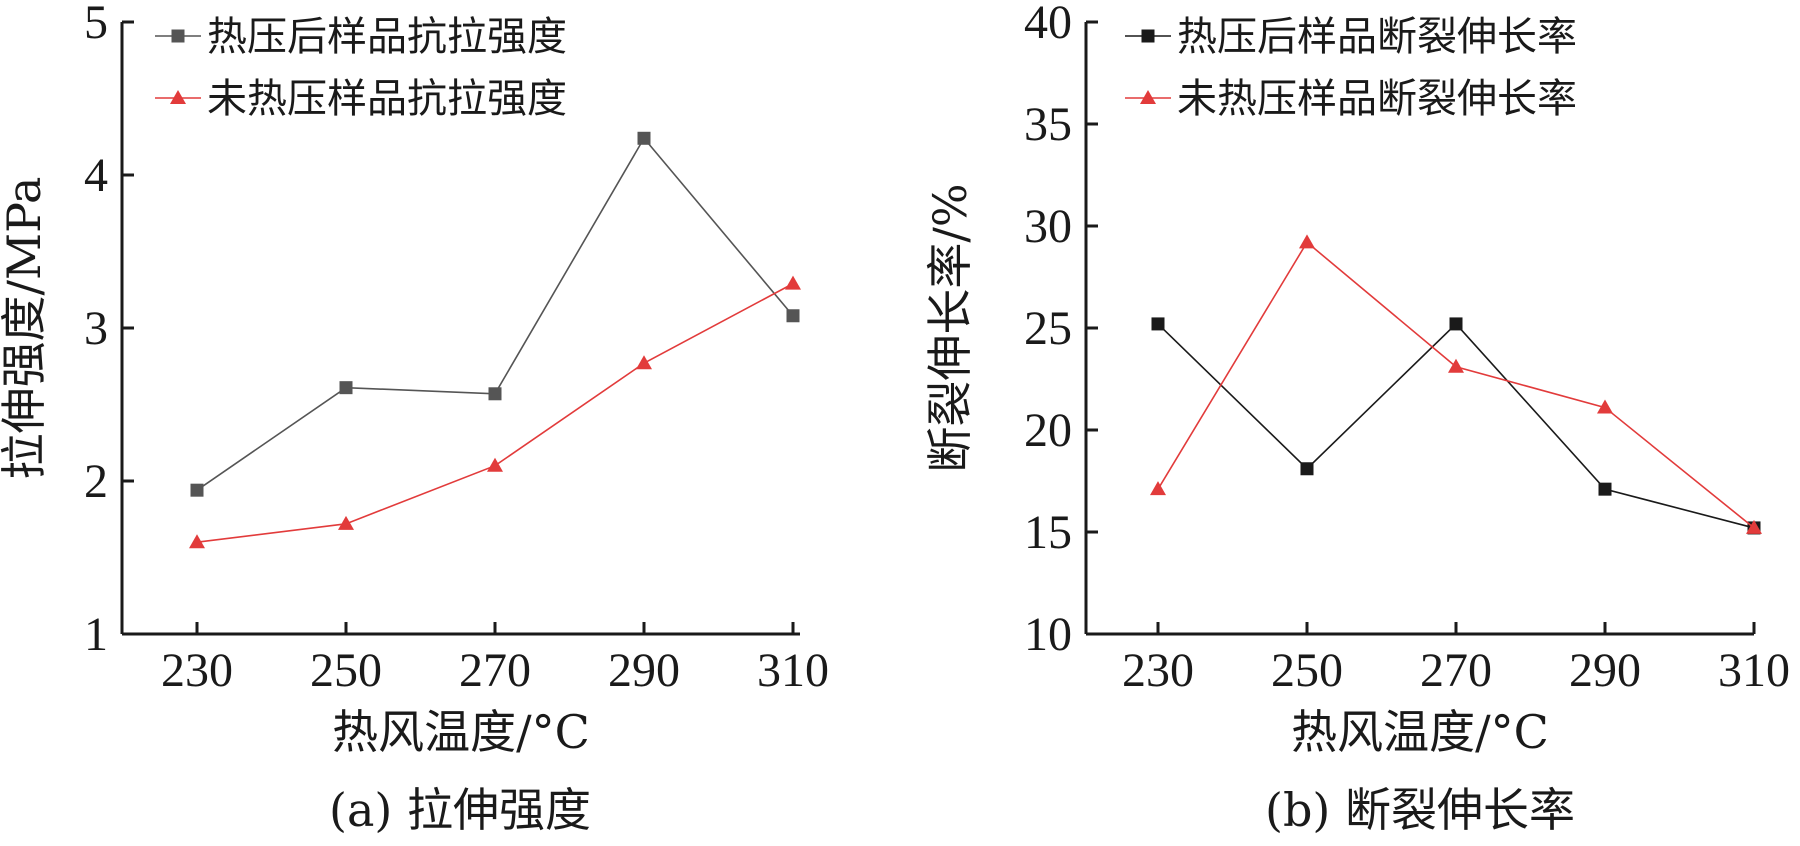  I want to click on x-axis-label-a: 热风温度/°C, so click(461, 732).